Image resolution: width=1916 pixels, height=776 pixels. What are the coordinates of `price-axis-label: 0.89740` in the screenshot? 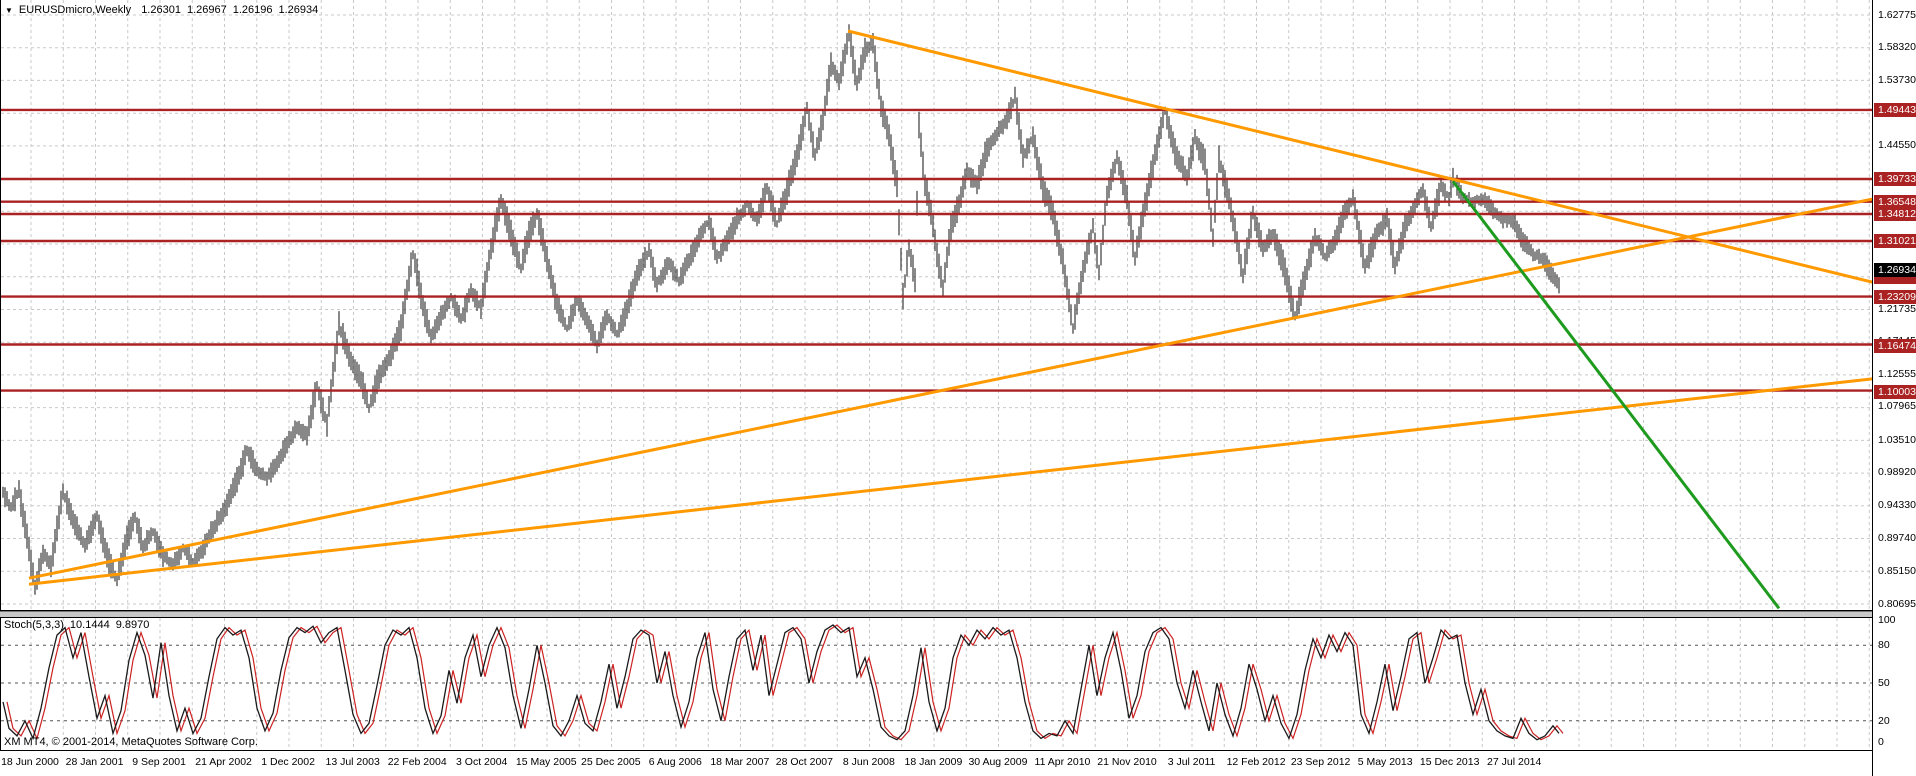 It's located at (1897, 538).